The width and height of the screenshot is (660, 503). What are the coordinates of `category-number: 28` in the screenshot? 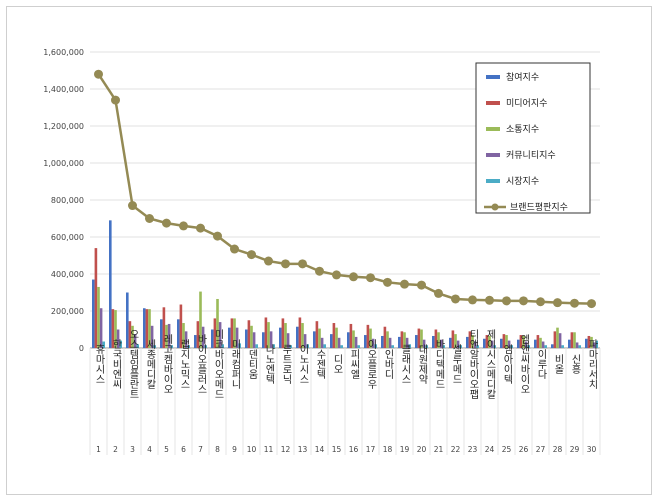 It's located at (558, 449).